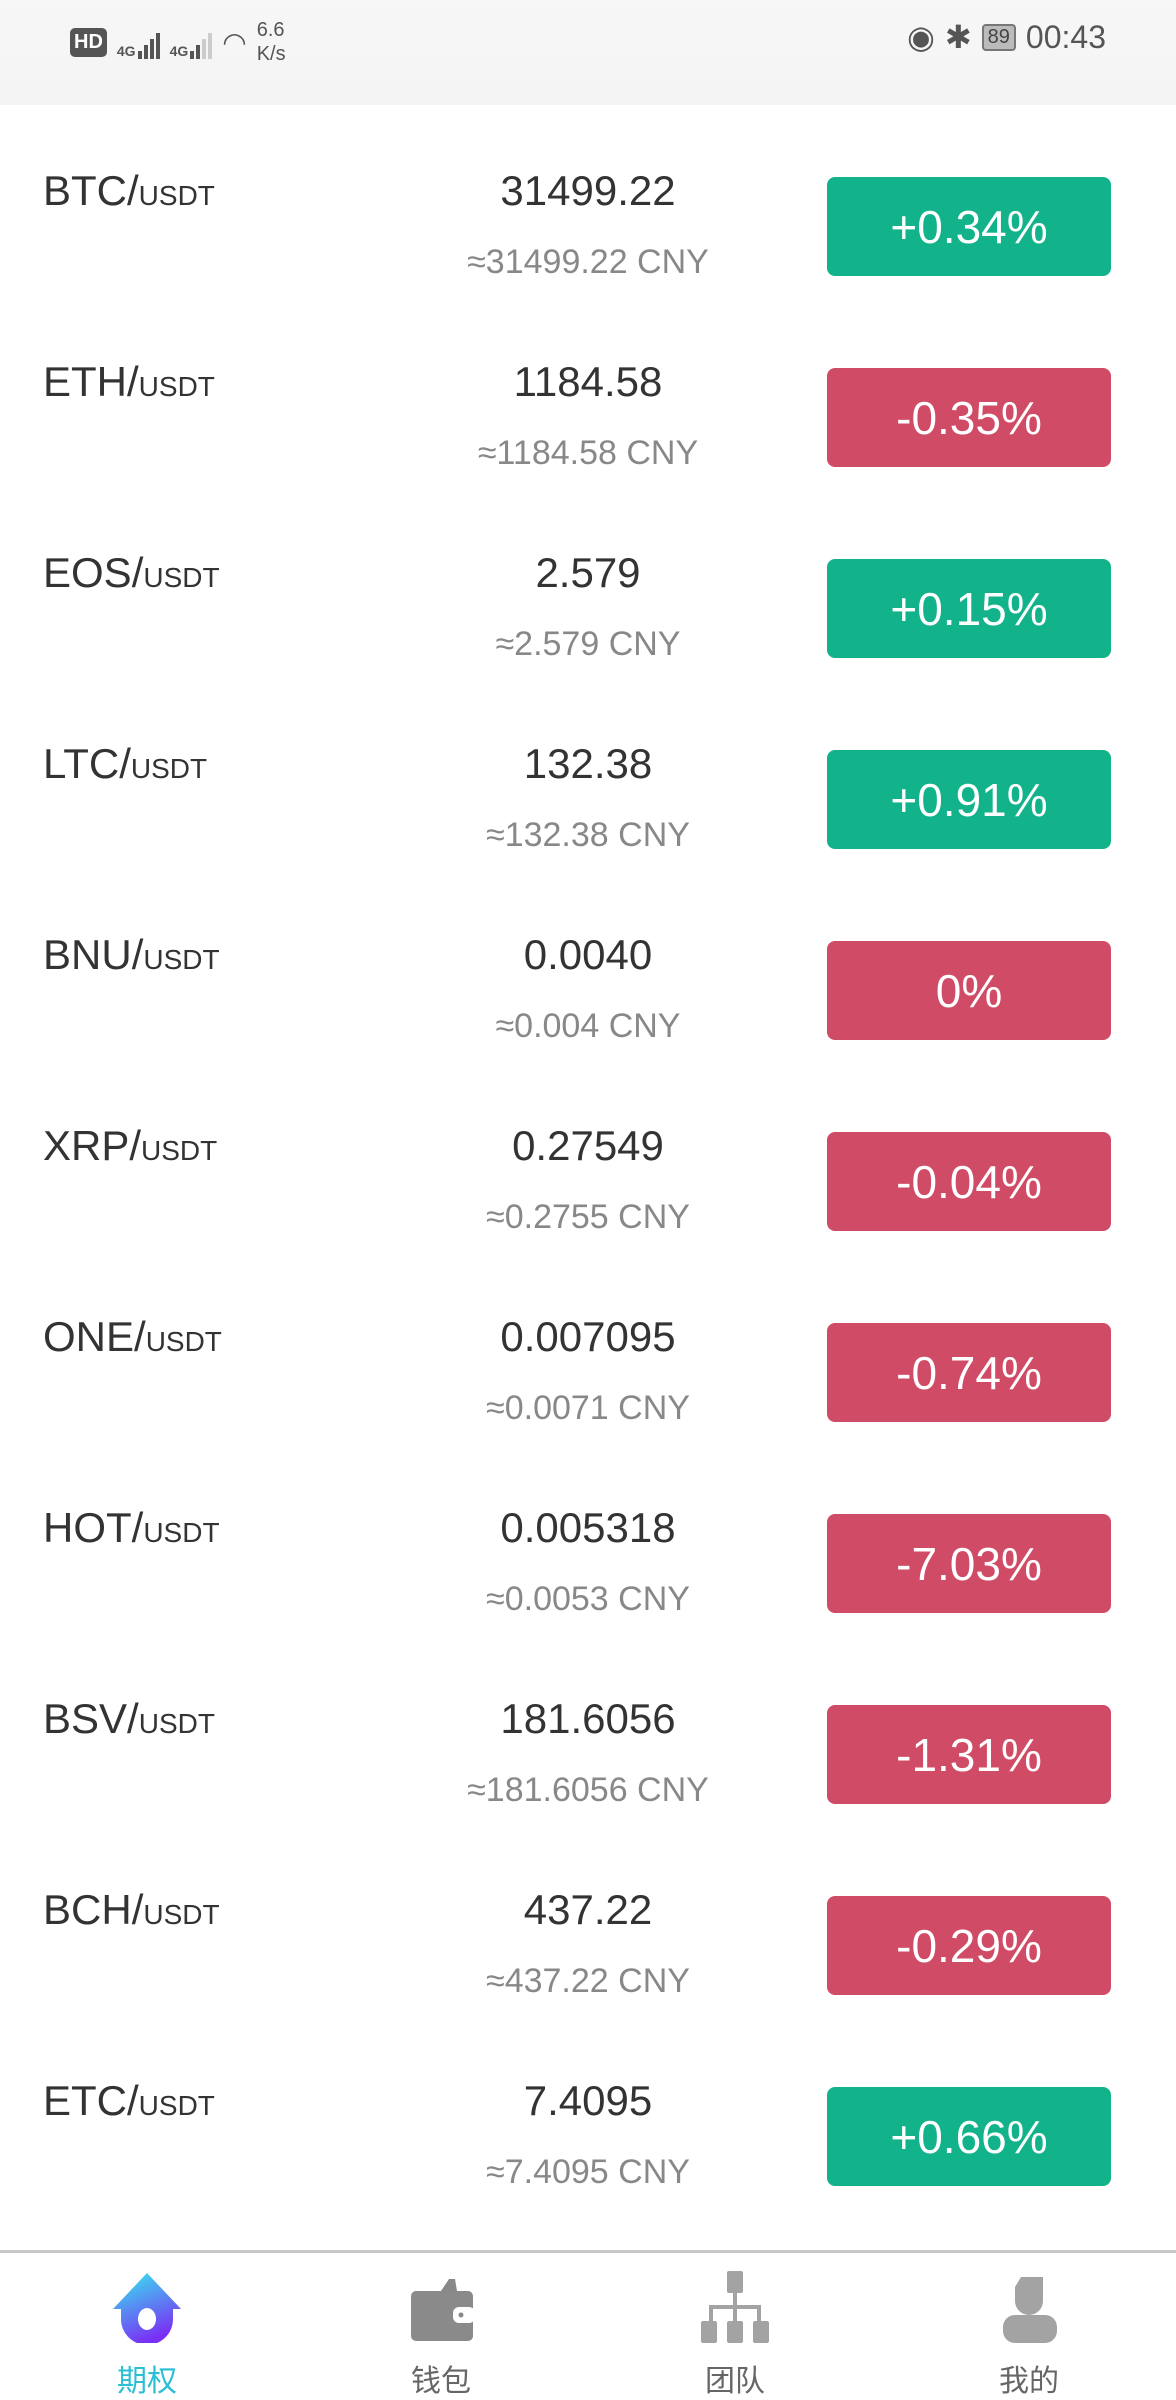 This screenshot has height=2400, width=1176. What do you see at coordinates (129, 1718) in the screenshot?
I see `pair-symbol: BSV/USDT` at bounding box center [129, 1718].